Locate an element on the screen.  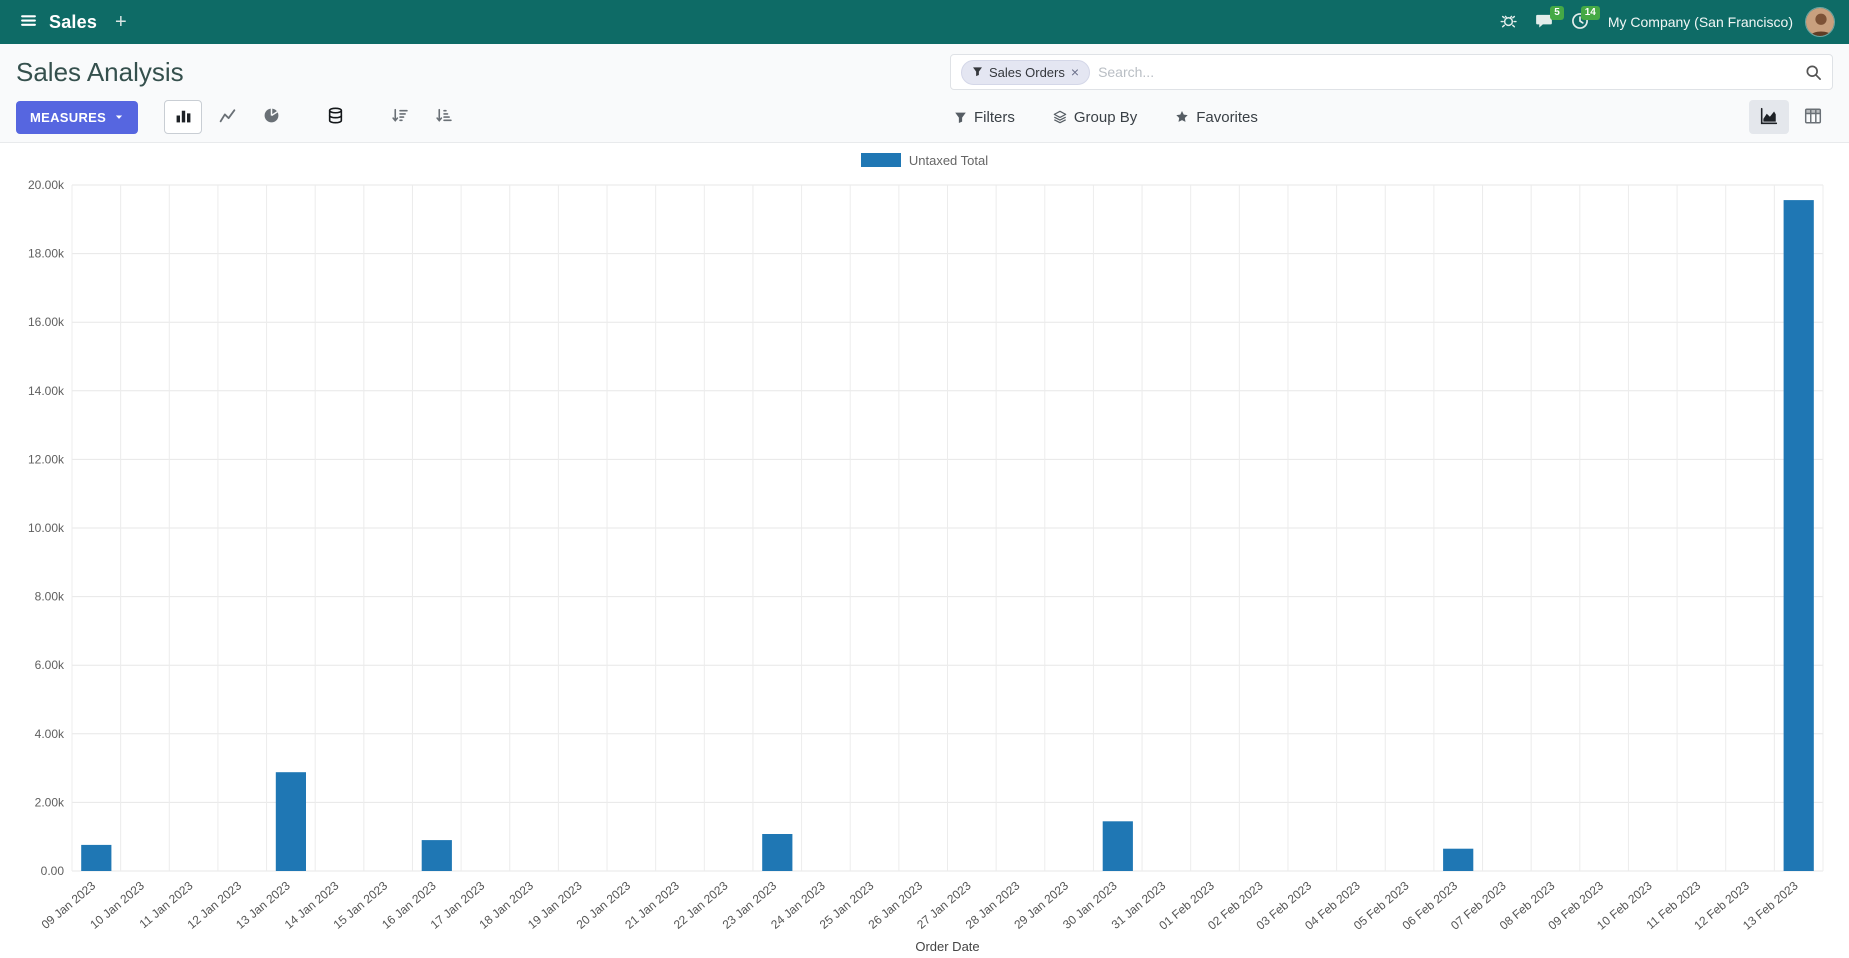
stacked-toggle-button is located at coordinates (335, 117).